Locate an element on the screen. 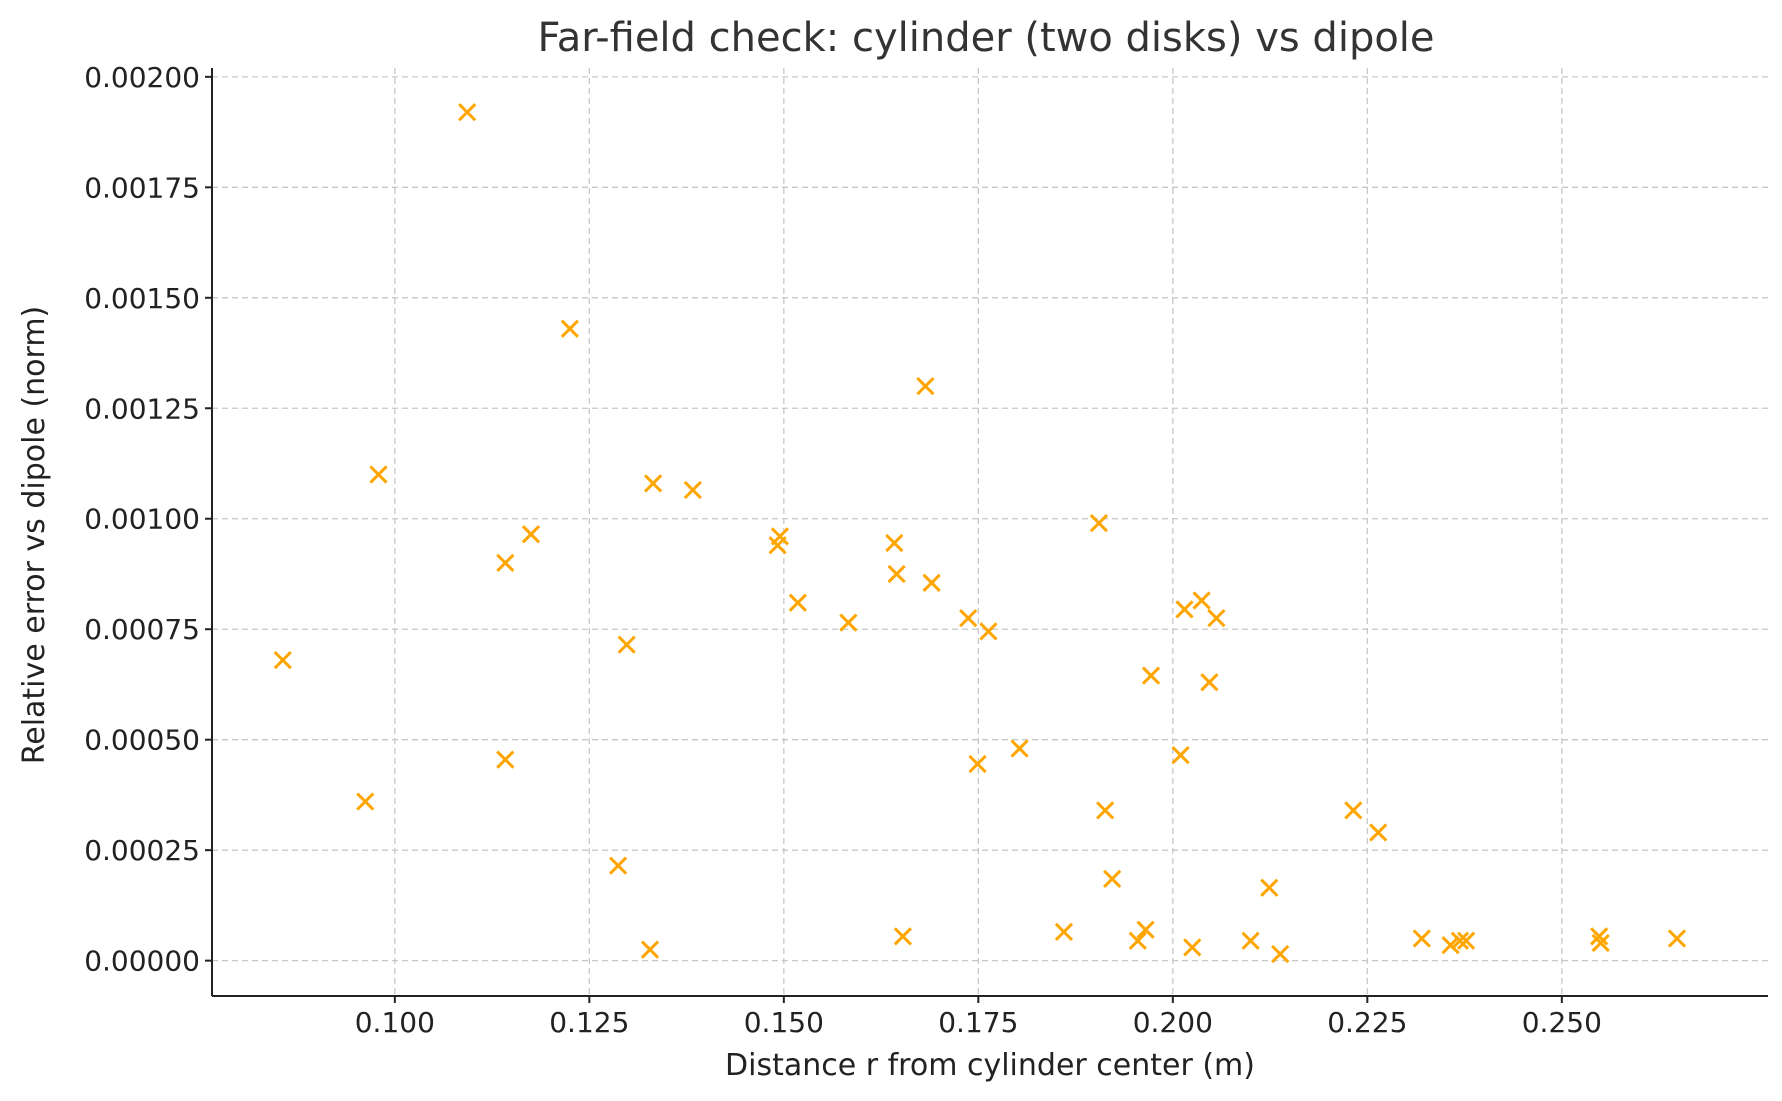 This screenshot has width=1782, height=1101. y-tick-label: 0.00025 is located at coordinates (142, 850).